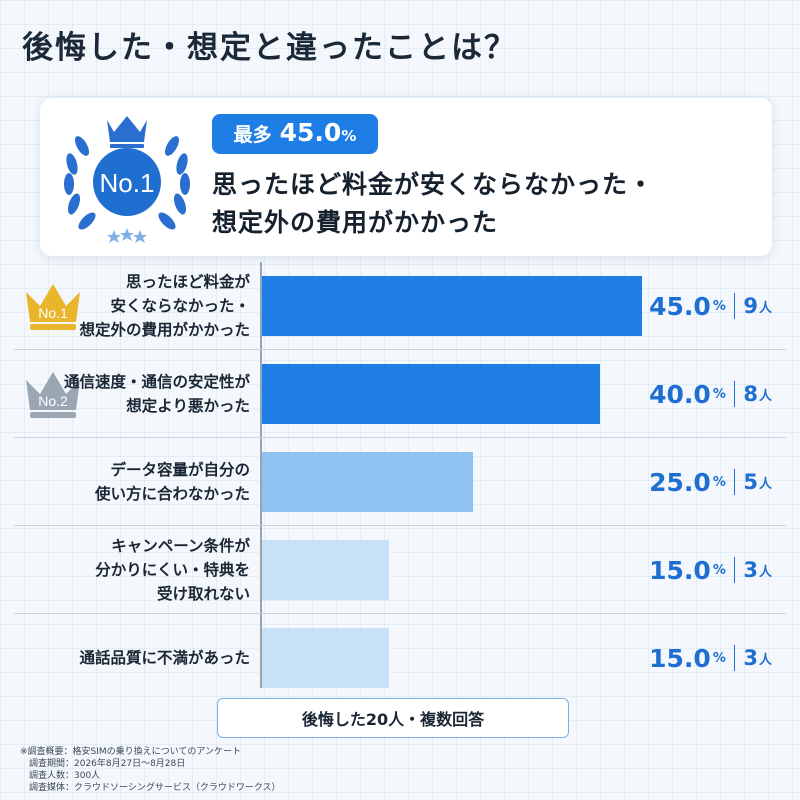 This screenshot has width=800, height=800. I want to click on survey-note-line: 調査期間：2026年8月27日～8月28日, so click(103, 764).